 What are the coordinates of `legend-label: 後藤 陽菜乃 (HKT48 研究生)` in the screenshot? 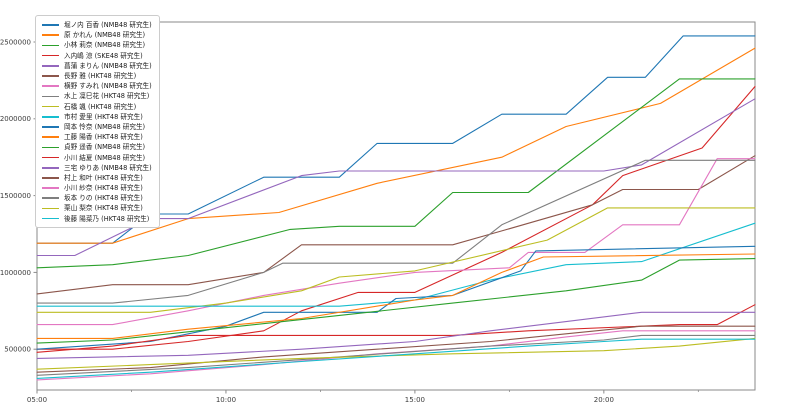 It's located at (107, 218).